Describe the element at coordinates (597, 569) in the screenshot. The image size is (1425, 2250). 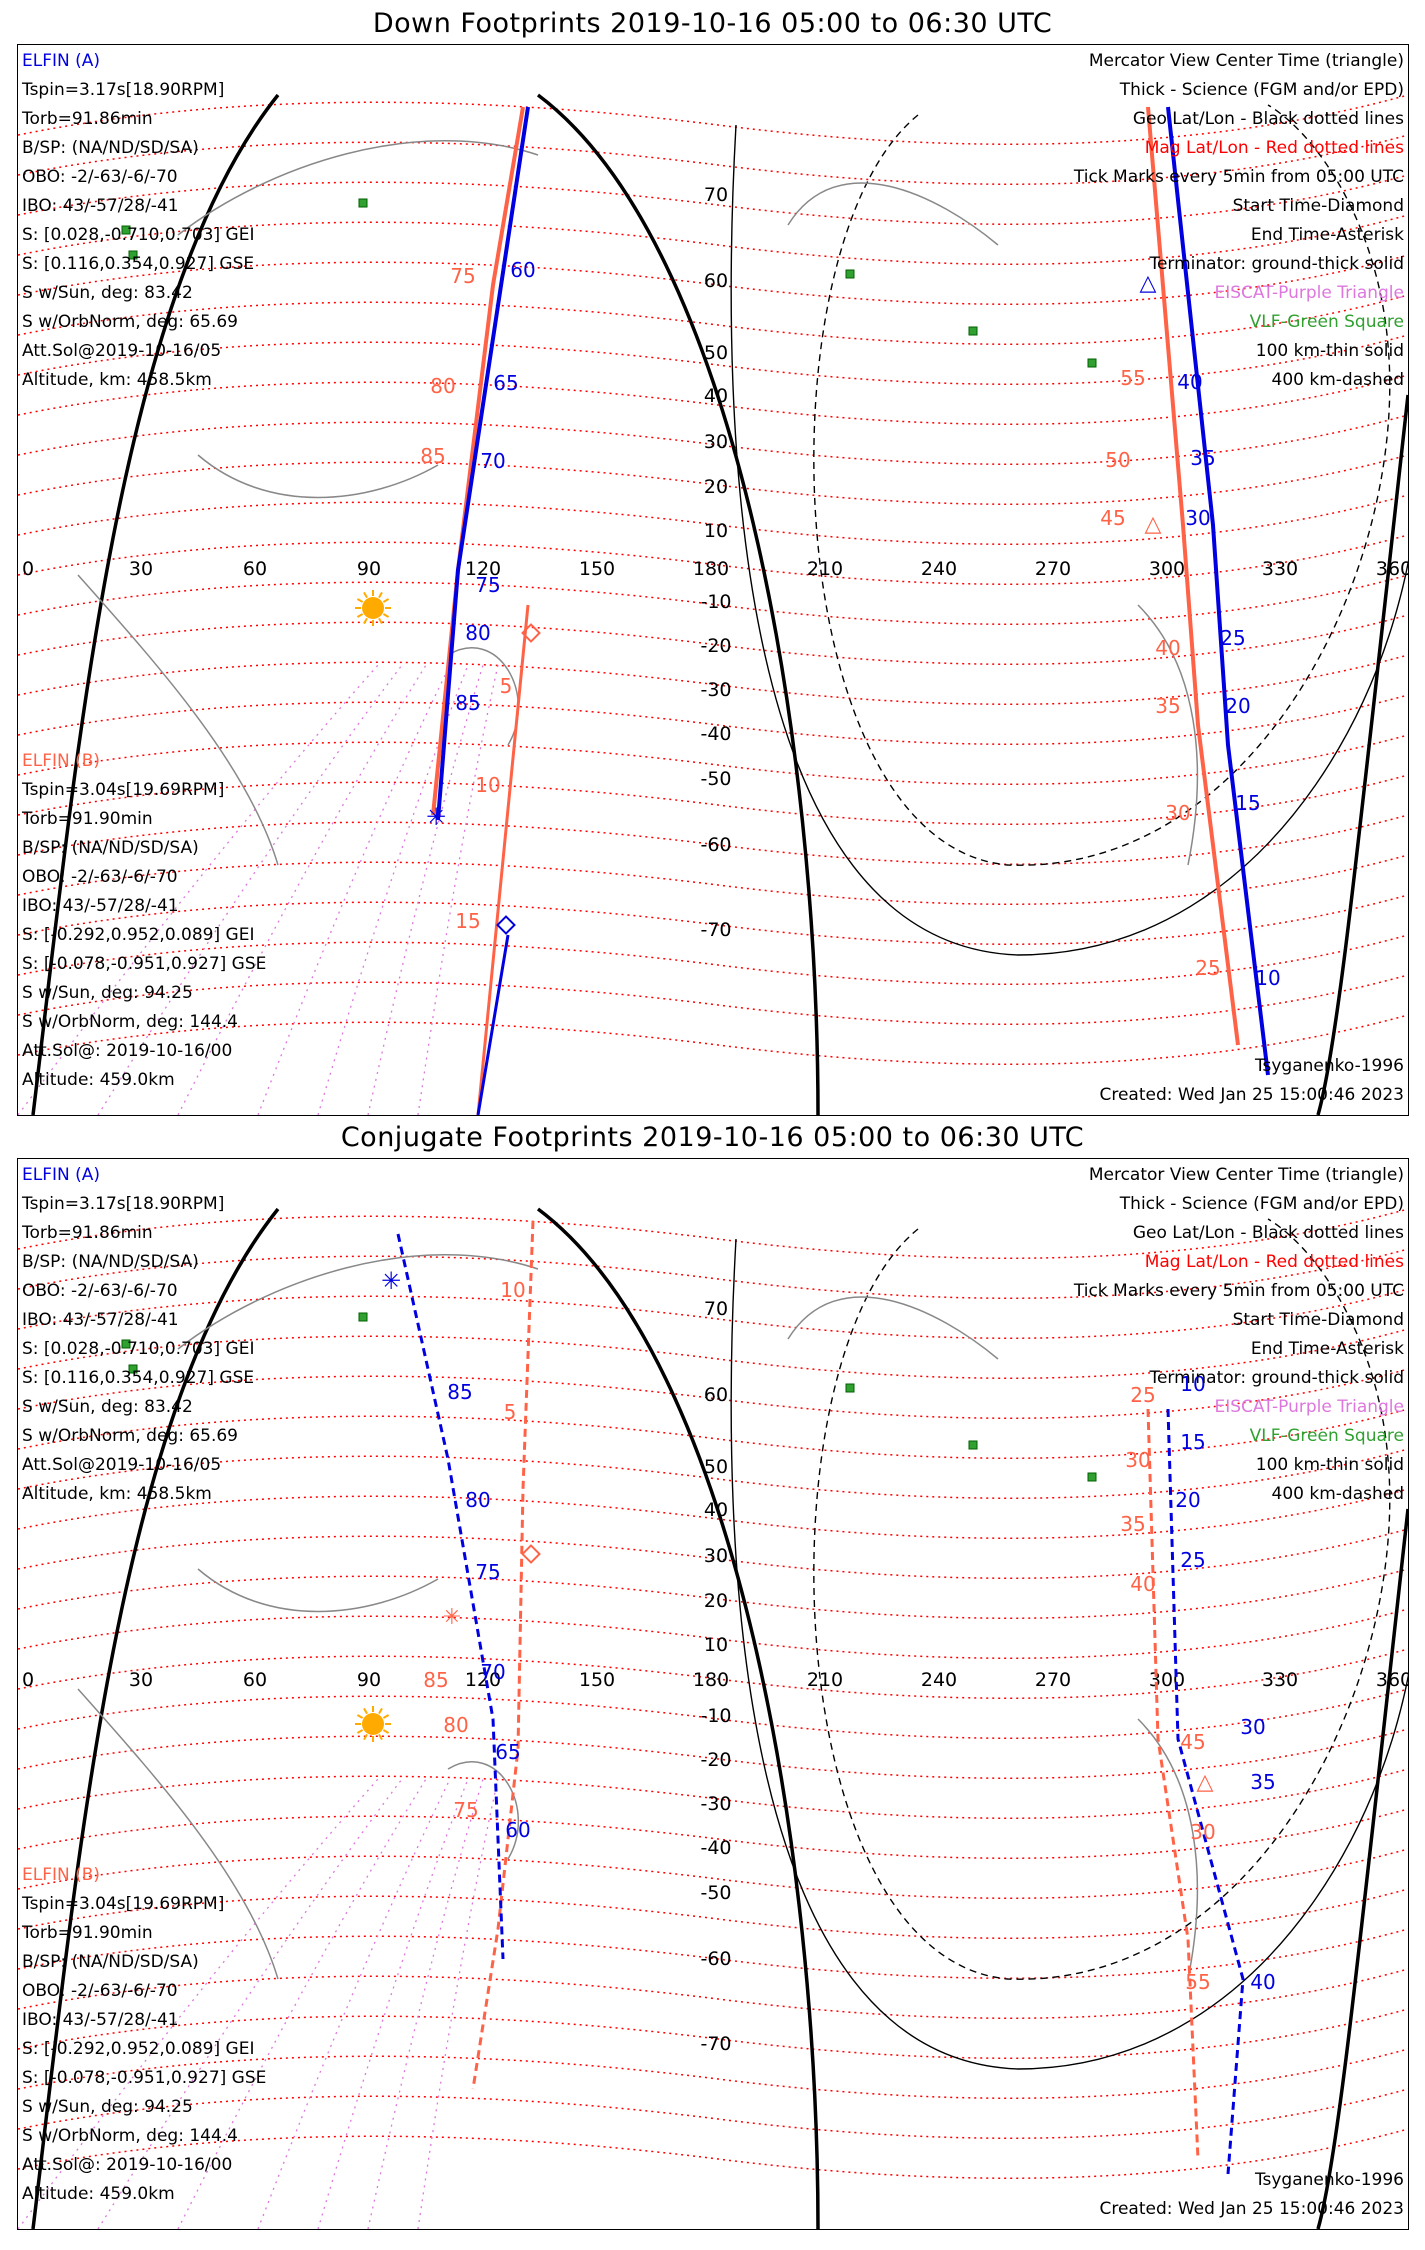
I see `lon-label: 150` at that location.